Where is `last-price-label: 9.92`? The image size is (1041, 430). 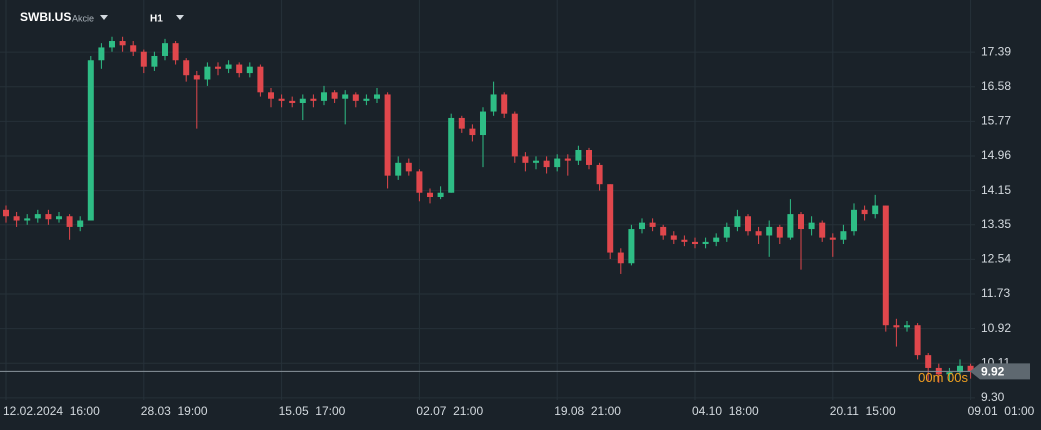
last-price-label: 9.92 is located at coordinates (993, 372).